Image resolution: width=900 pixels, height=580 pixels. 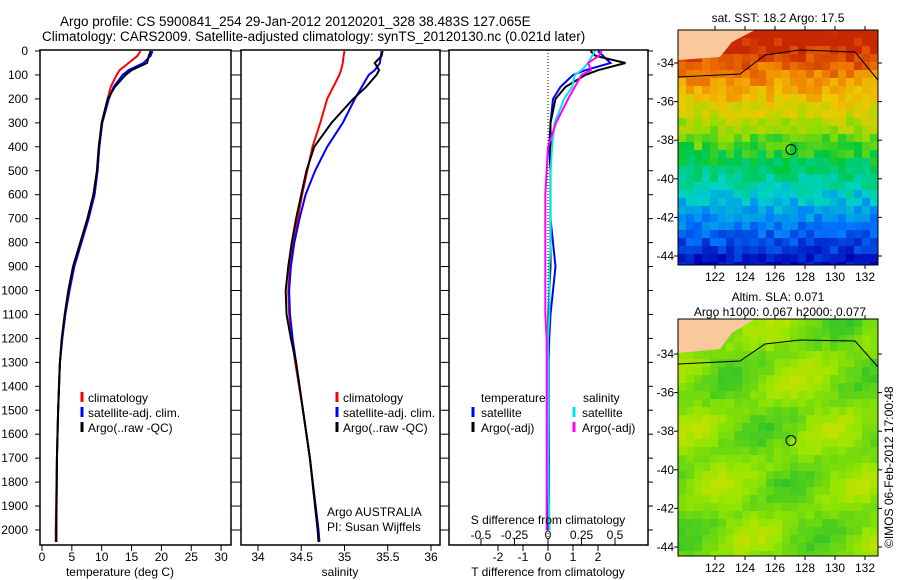 What do you see at coordinates (865, 568) in the screenshot?
I see `lon-tick-label: 132` at bounding box center [865, 568].